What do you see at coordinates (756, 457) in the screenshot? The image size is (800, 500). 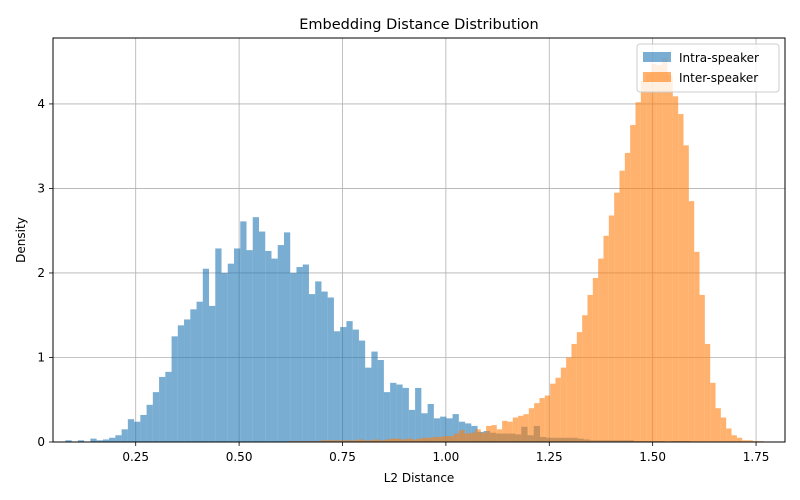 I see `x-tick-label: 1.75` at bounding box center [756, 457].